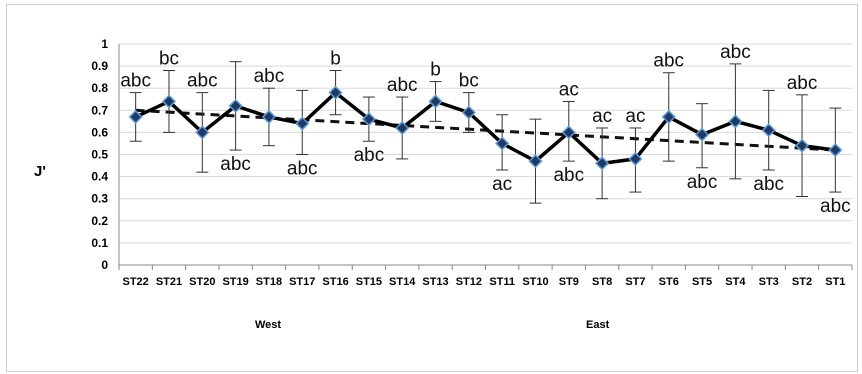  I want to click on y-tick-label: 0.9, so click(99, 66).